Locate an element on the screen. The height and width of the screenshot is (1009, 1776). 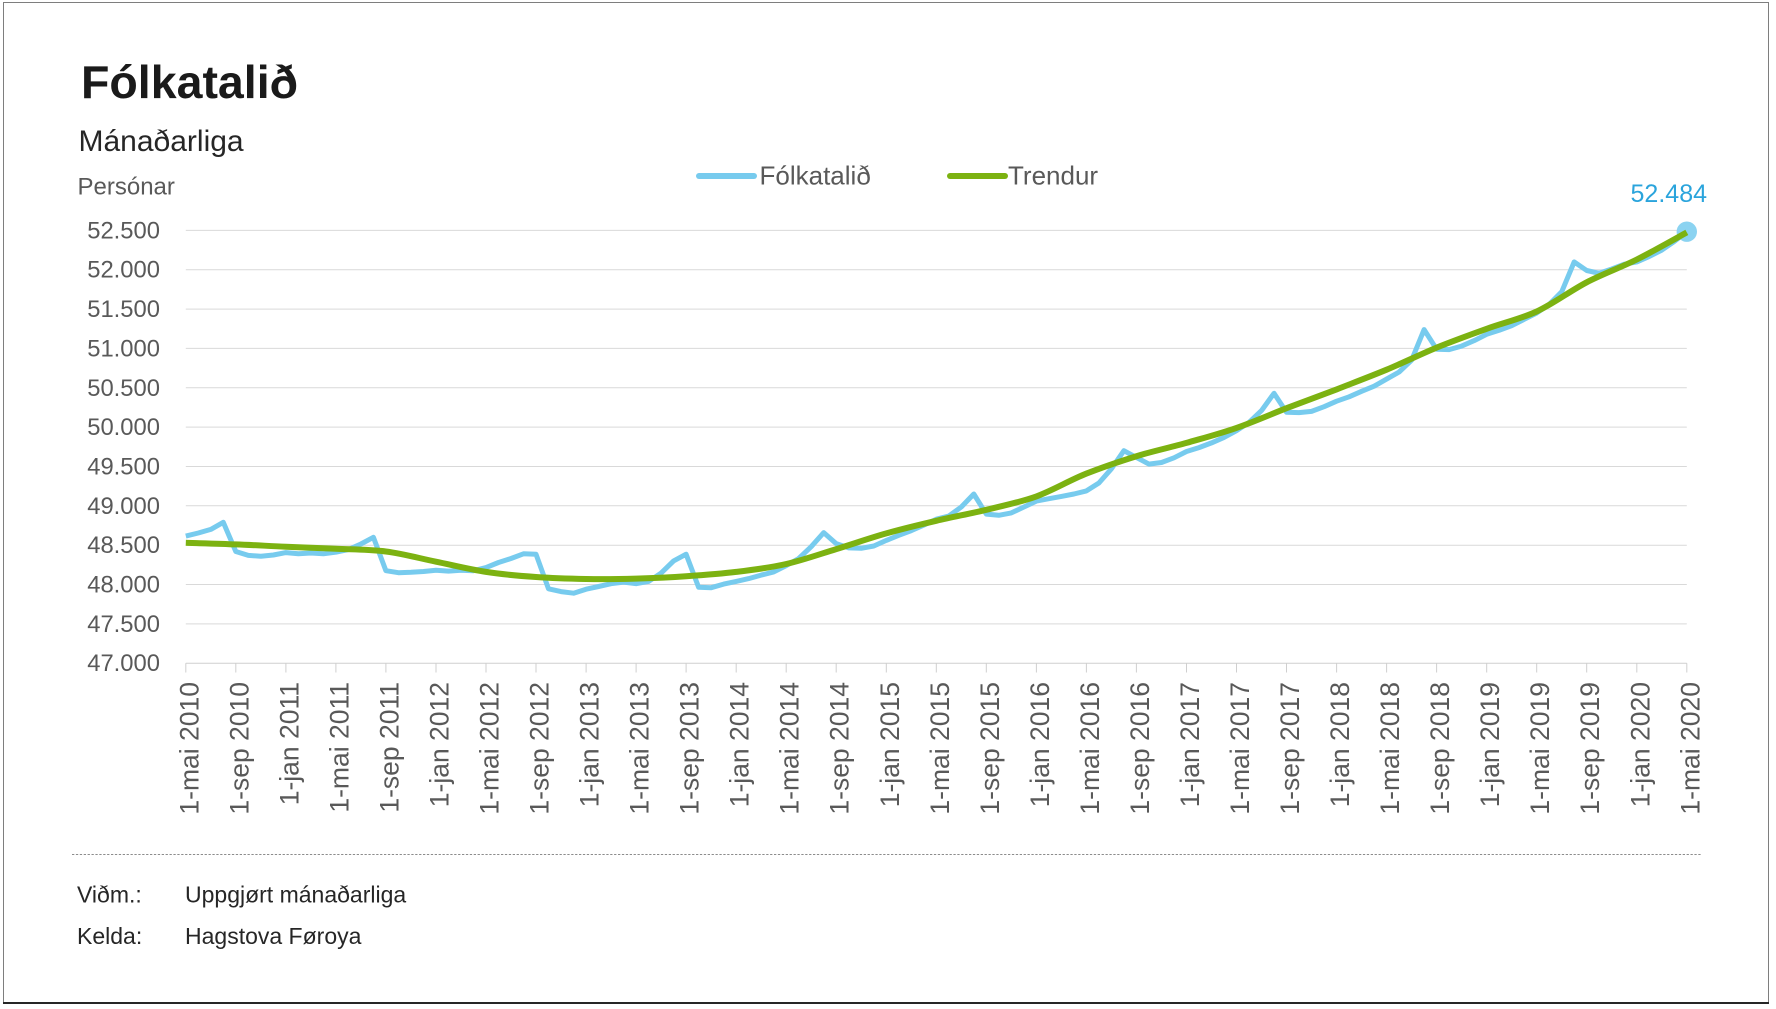
svg-text: 1-jan 2015 is located at coordinates (890, 744).